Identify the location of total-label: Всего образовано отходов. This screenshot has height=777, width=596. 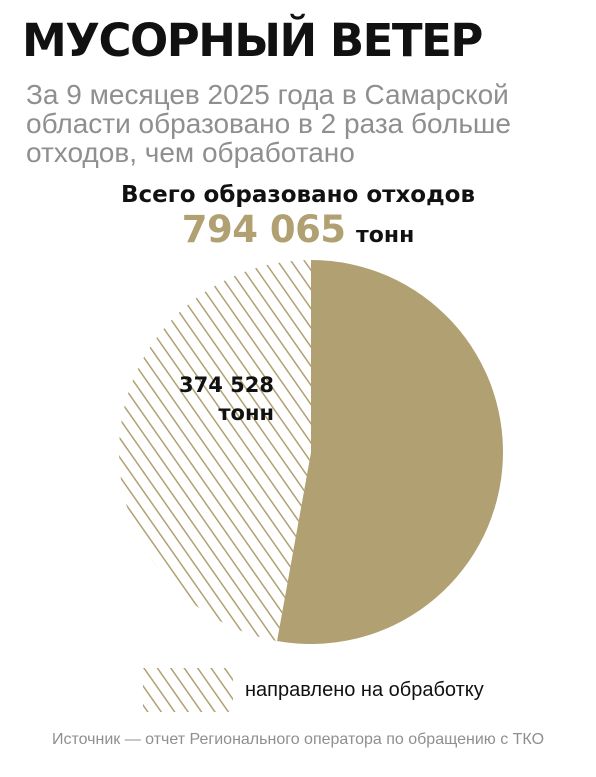
(298, 195).